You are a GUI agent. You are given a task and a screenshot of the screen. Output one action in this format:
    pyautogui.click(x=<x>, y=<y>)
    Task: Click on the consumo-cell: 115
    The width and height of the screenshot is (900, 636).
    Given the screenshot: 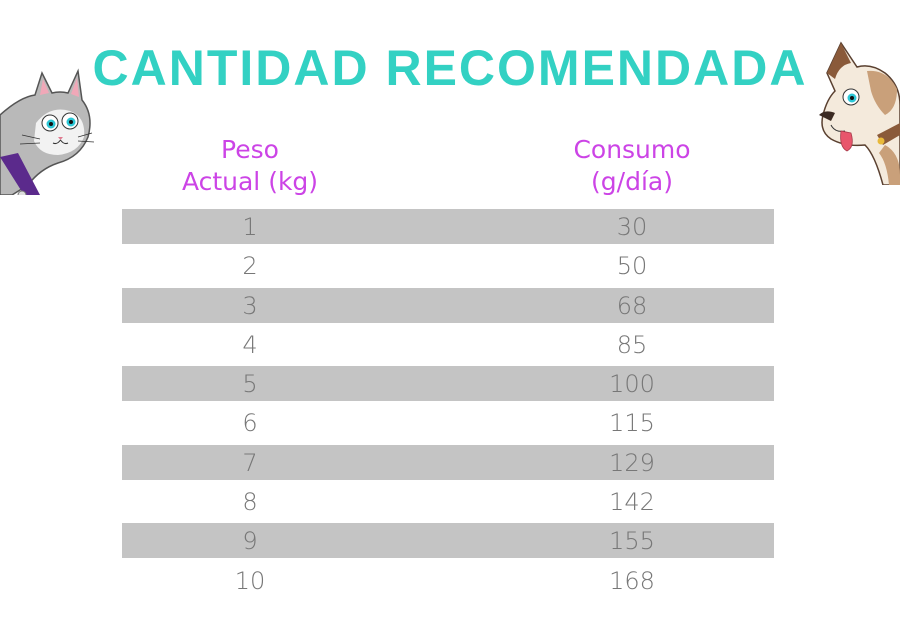 What is the action you would take?
    pyautogui.click(x=632, y=423)
    